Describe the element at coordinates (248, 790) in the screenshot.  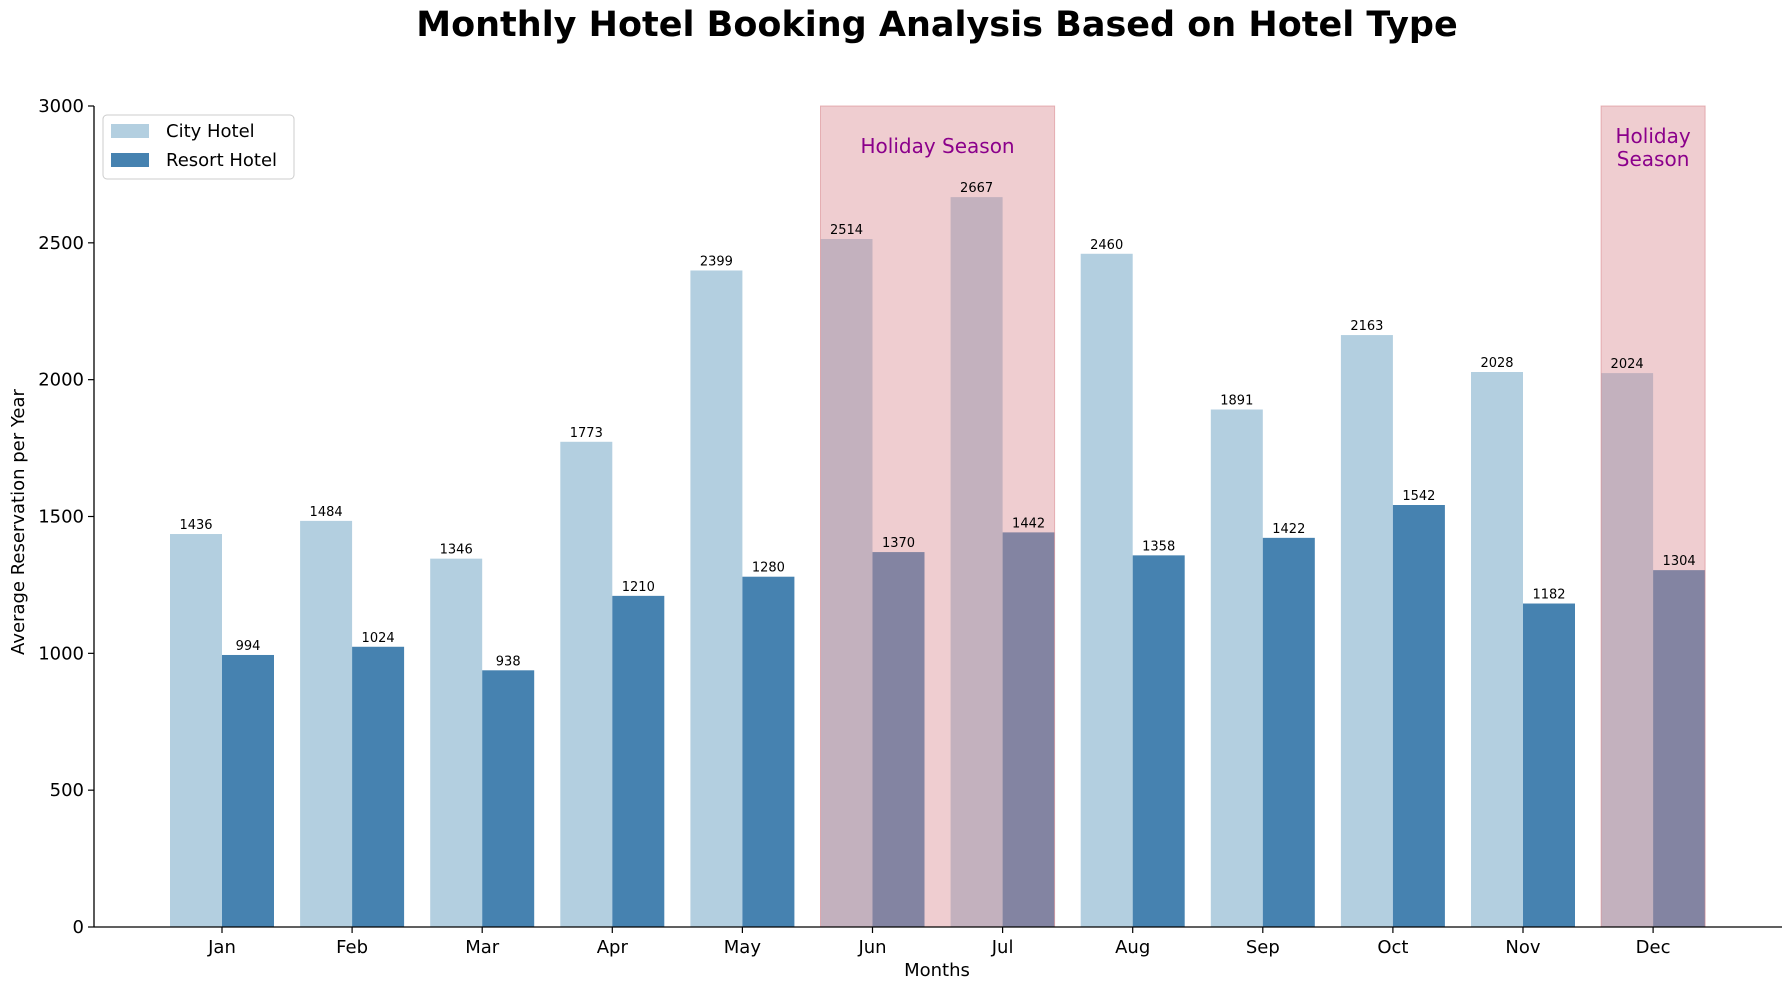
I see `bar-resort-hotel-jan` at that location.